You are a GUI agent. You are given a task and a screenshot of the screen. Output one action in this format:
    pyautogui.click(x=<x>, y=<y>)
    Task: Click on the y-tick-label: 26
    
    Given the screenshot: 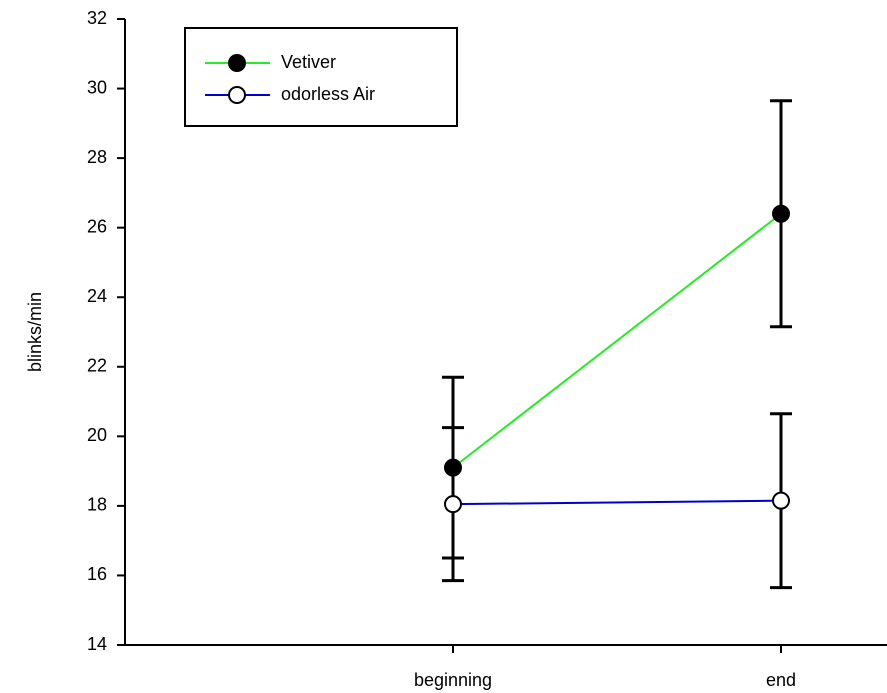 What is the action you would take?
    pyautogui.click(x=97, y=226)
    